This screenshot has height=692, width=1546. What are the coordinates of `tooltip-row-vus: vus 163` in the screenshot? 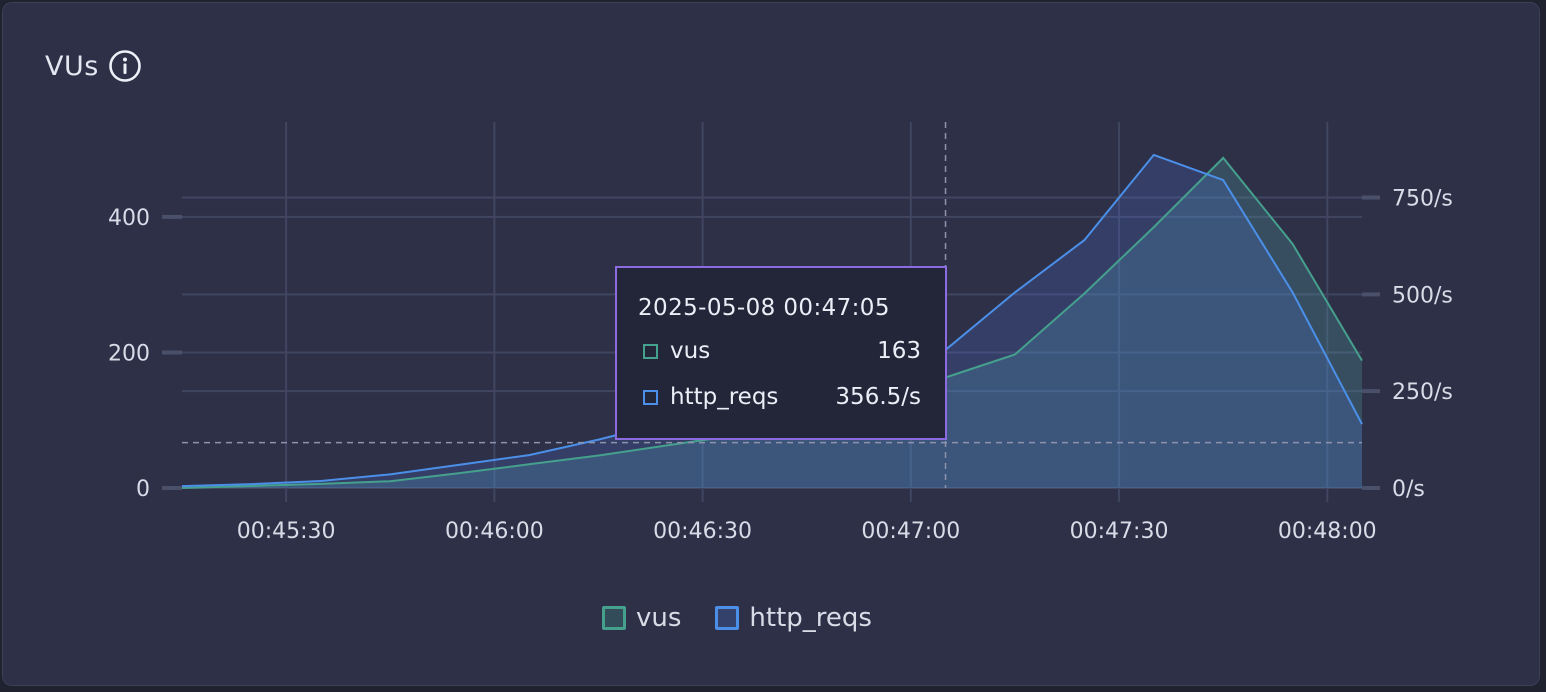 It's located at (782, 351).